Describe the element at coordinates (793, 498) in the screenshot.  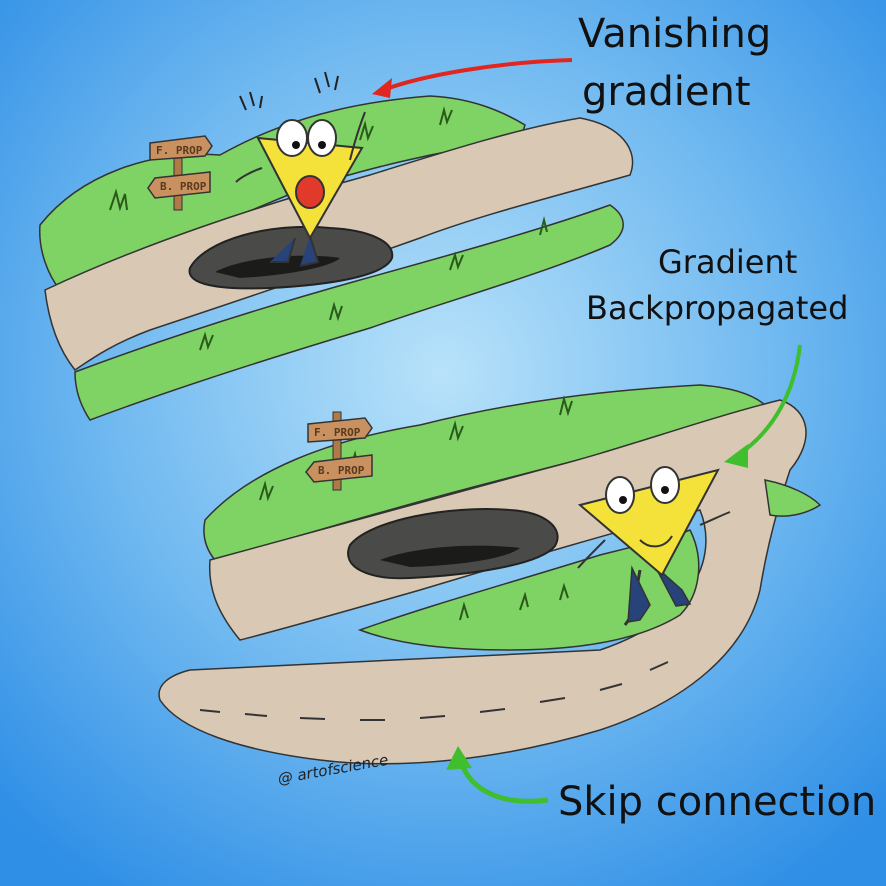
I see `bottom-right-grass` at that location.